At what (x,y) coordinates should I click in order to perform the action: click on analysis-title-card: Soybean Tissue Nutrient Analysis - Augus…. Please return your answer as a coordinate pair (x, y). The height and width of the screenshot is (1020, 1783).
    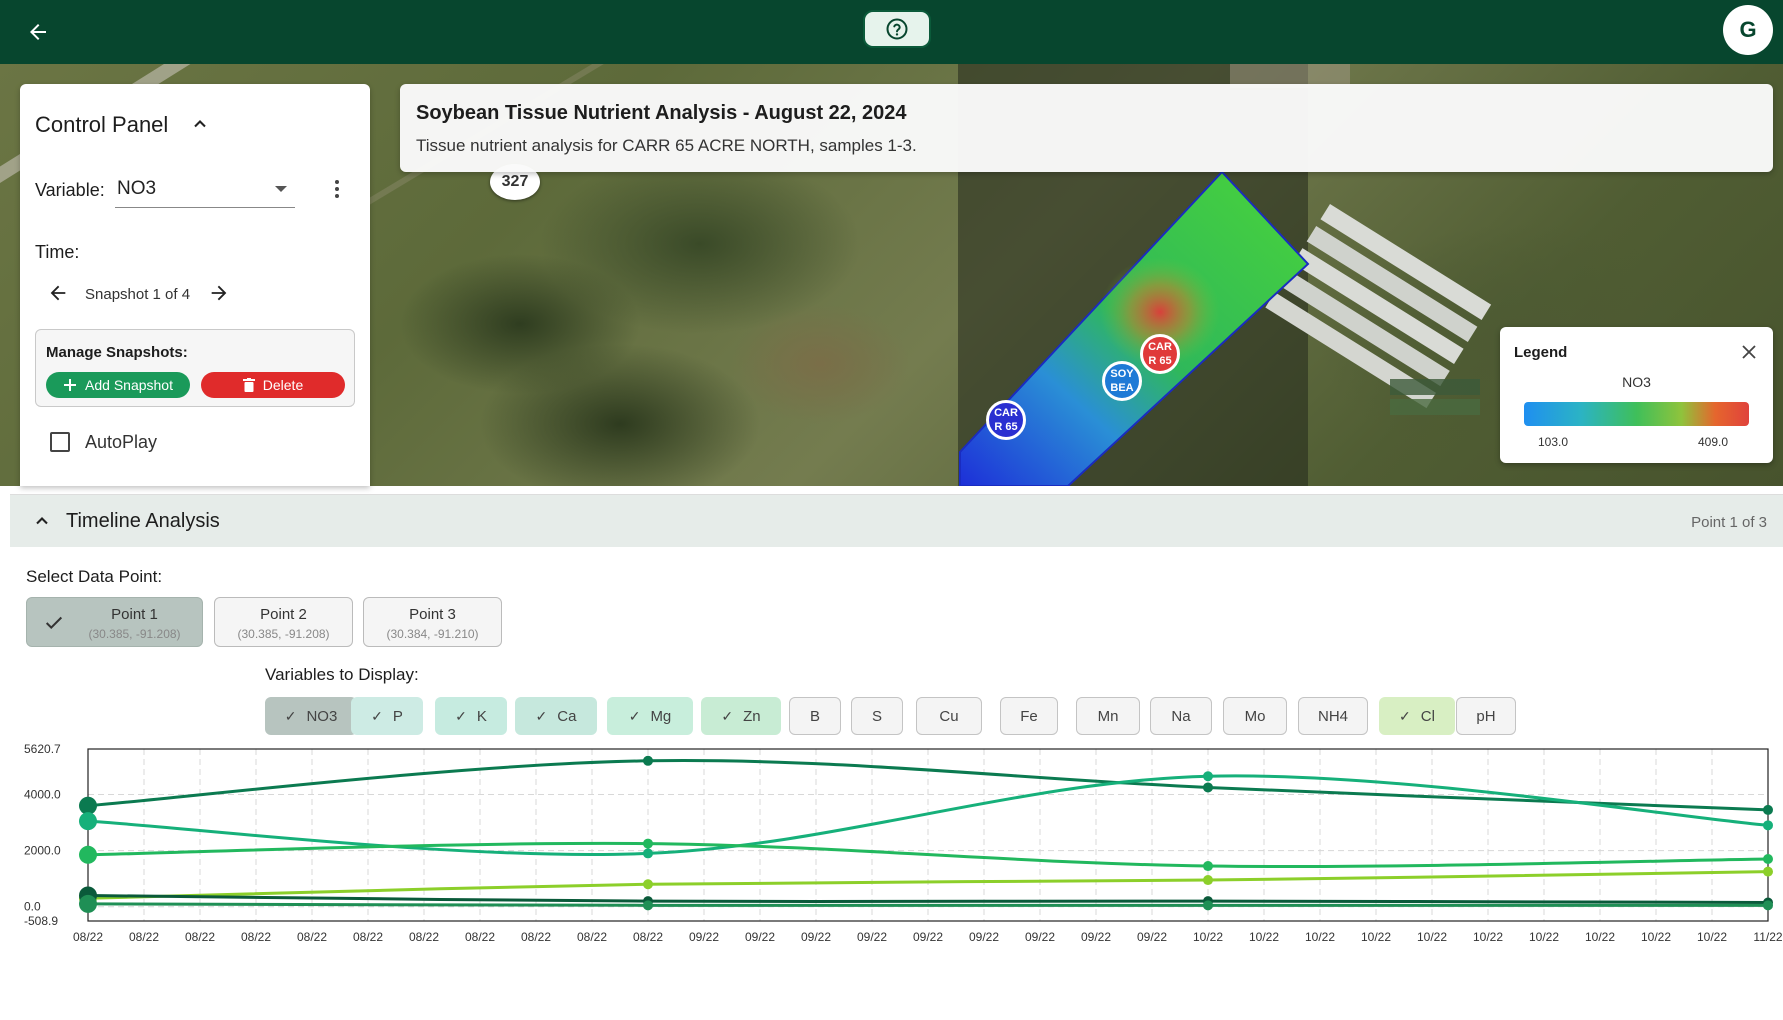
    Looking at the image, I should click on (1086, 128).